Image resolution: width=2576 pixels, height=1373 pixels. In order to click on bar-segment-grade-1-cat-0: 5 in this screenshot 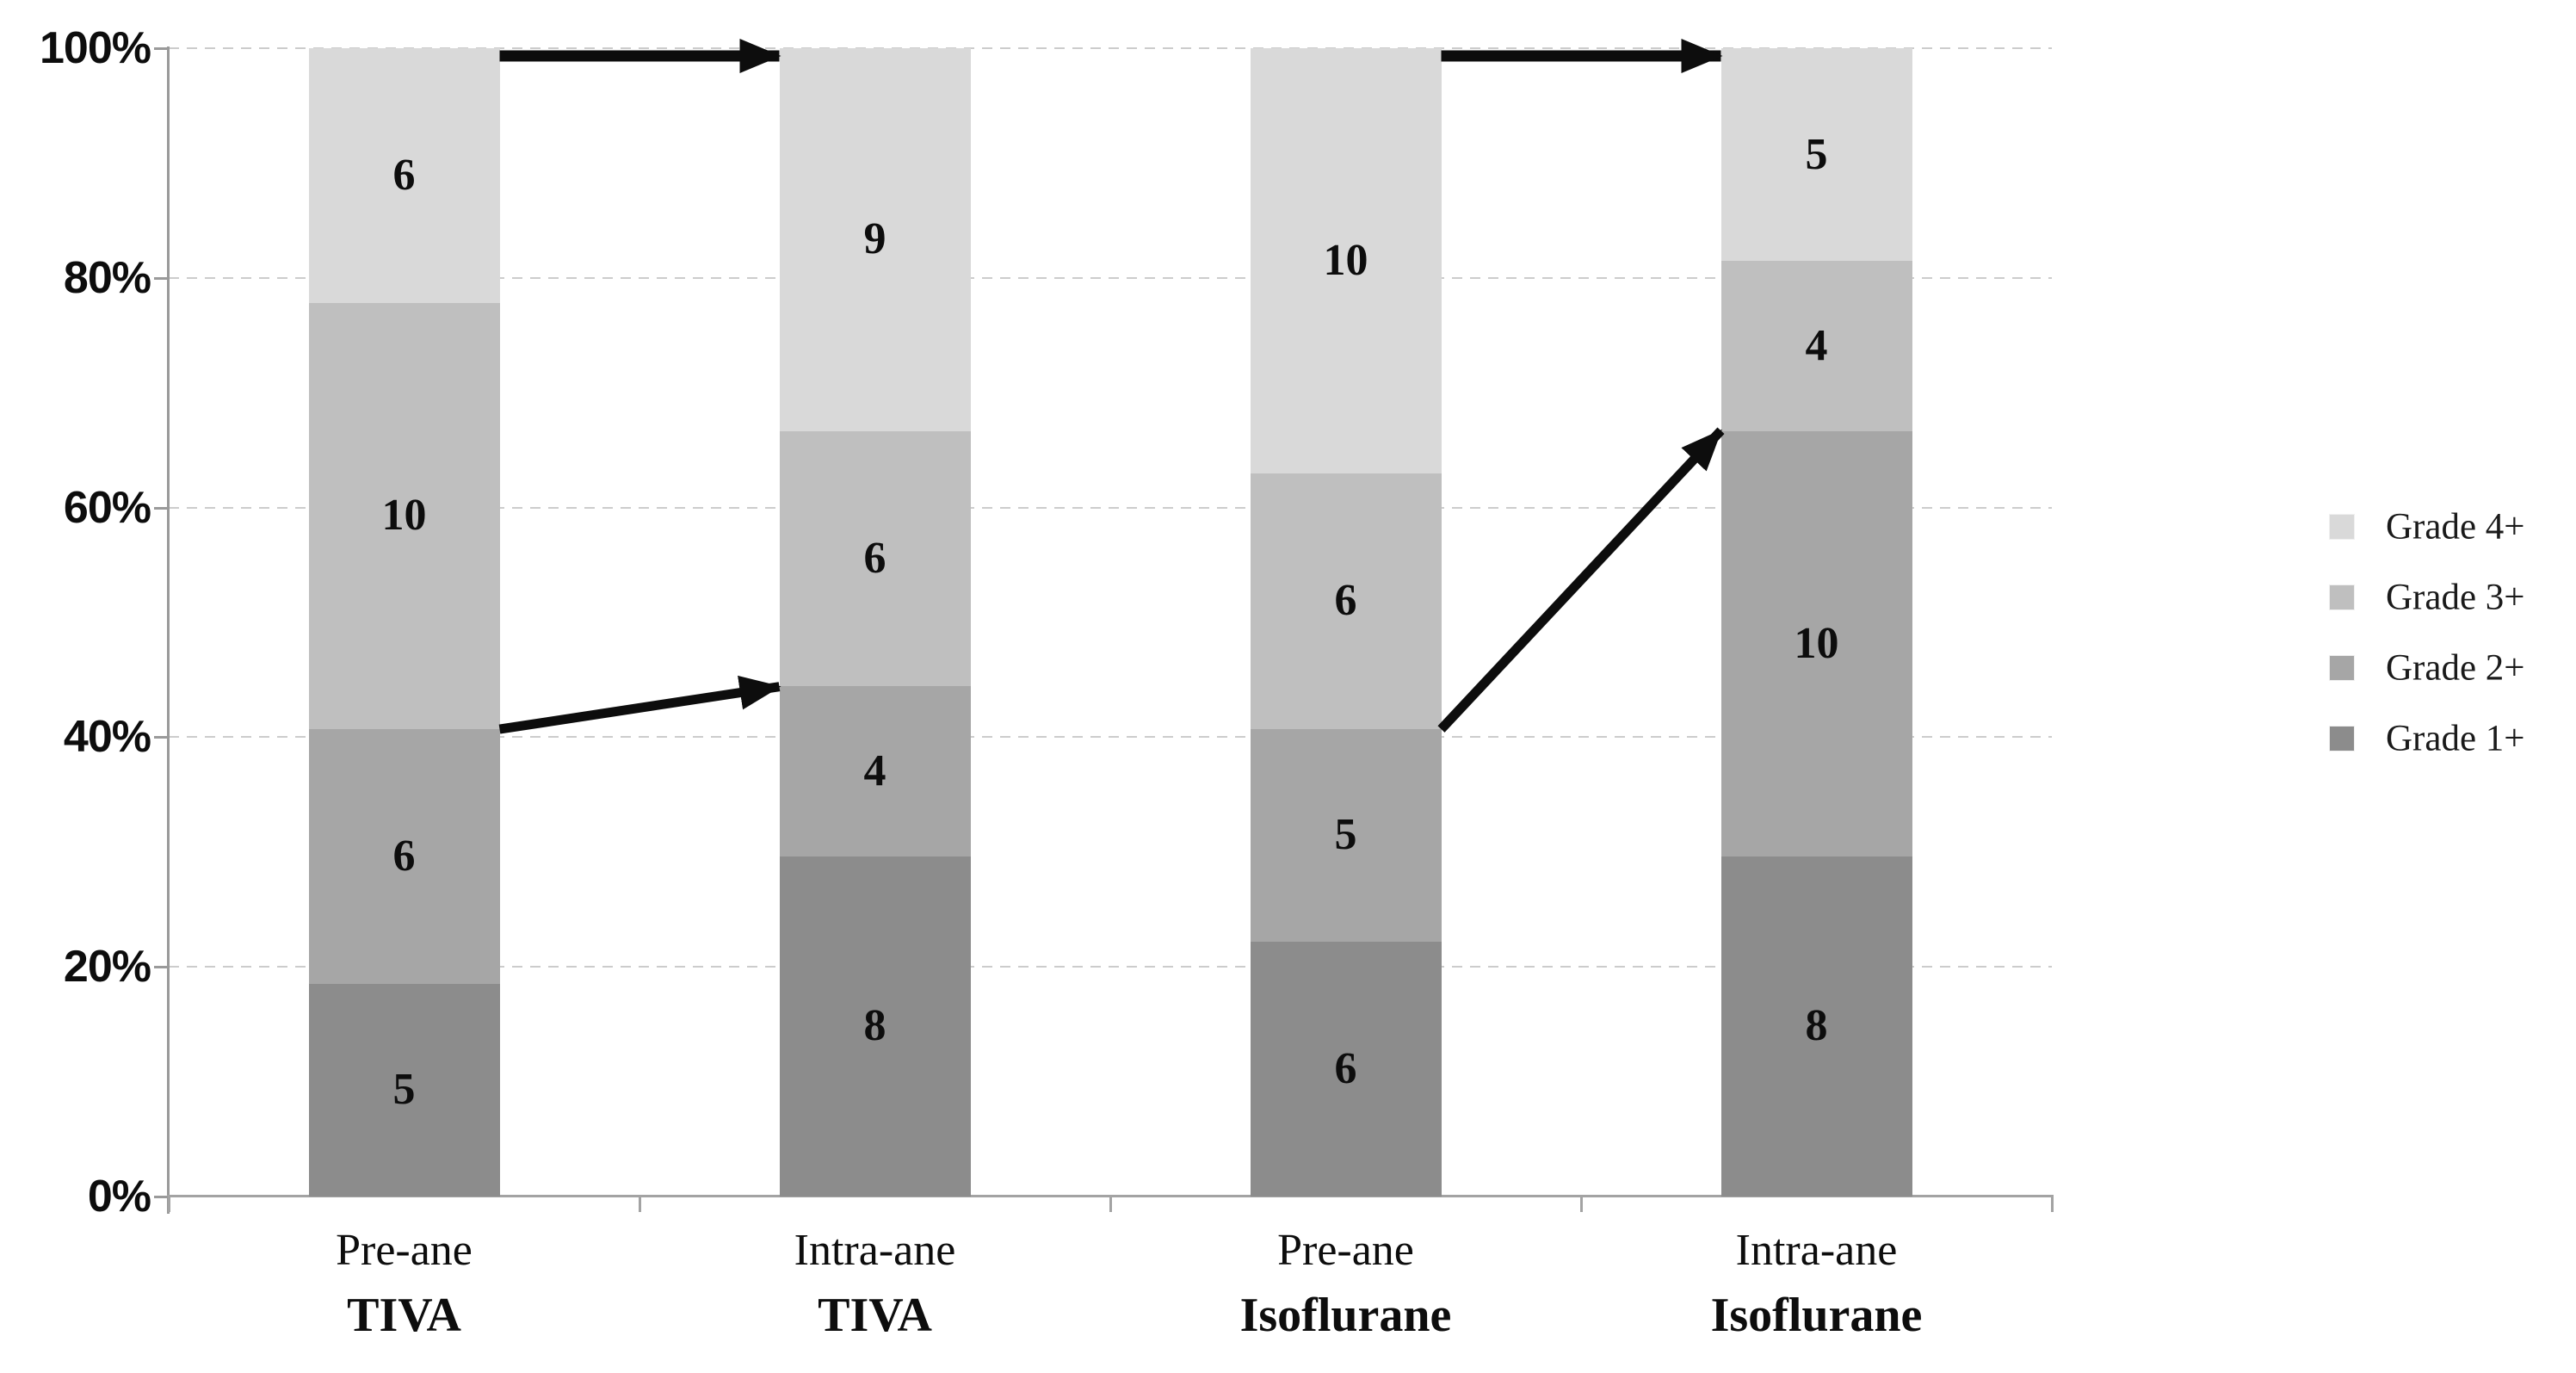, I will do `click(404, 1090)`.